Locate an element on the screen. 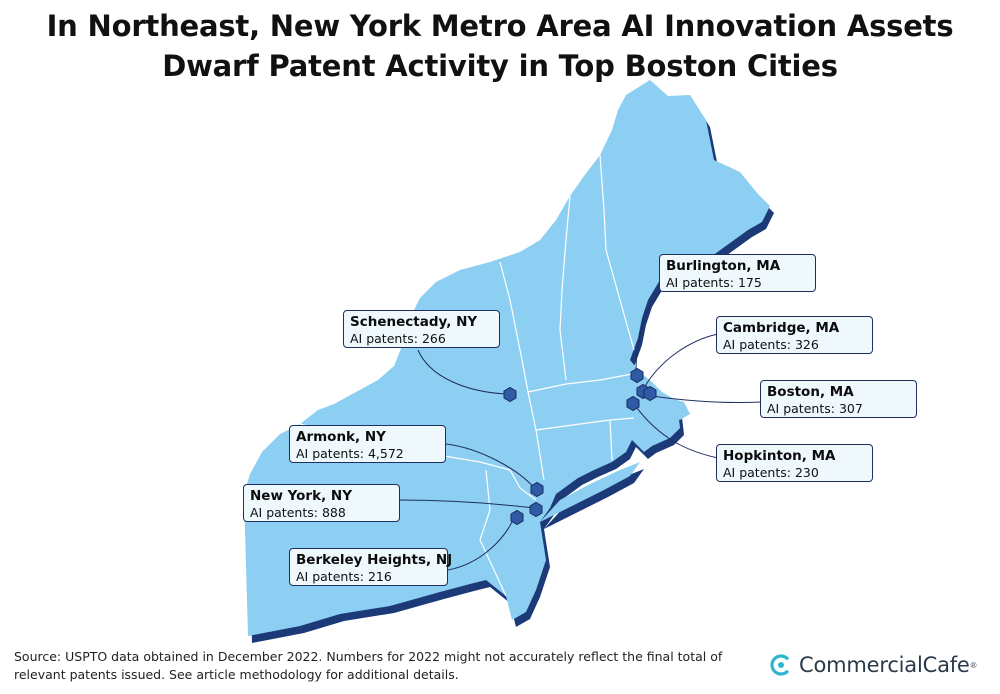  leader-newyork is located at coordinates (467, 504).